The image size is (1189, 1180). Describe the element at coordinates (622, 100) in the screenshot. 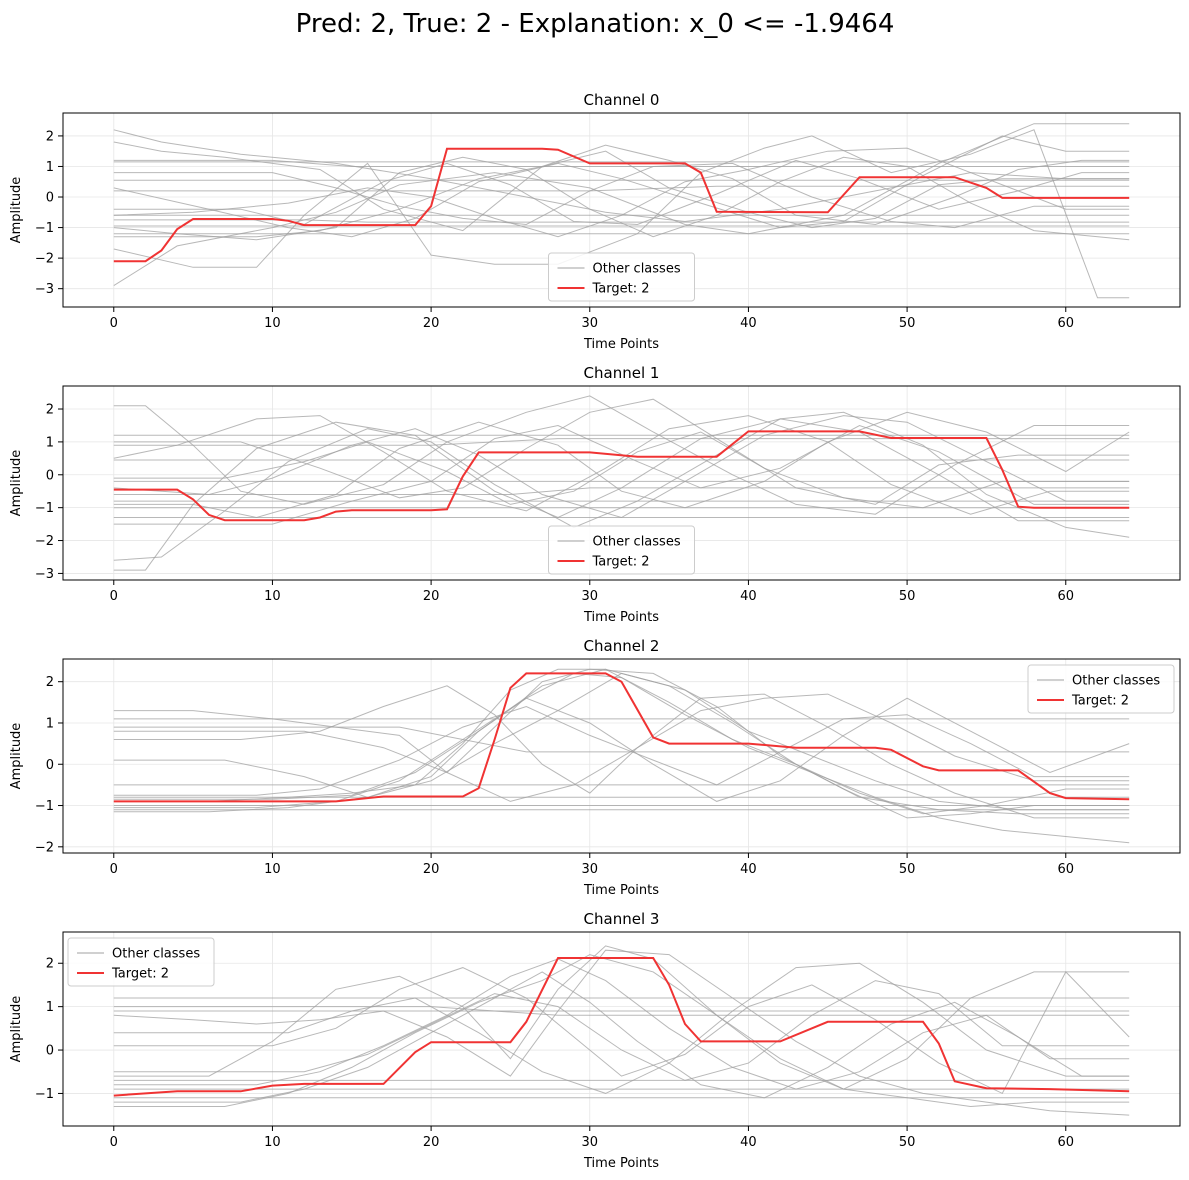

I see `channel-title: Channel 0` at that location.